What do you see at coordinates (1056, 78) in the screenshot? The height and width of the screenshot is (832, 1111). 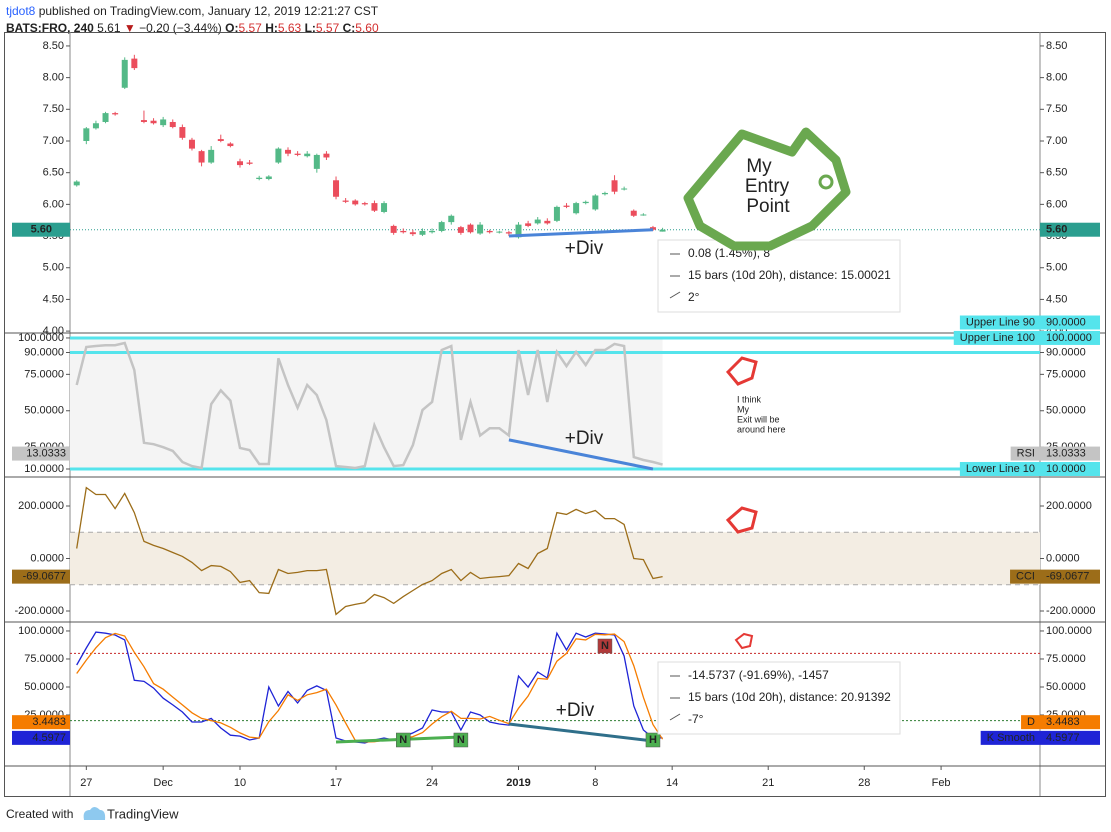 I see `y-tick-label-right: 8.00` at bounding box center [1056, 78].